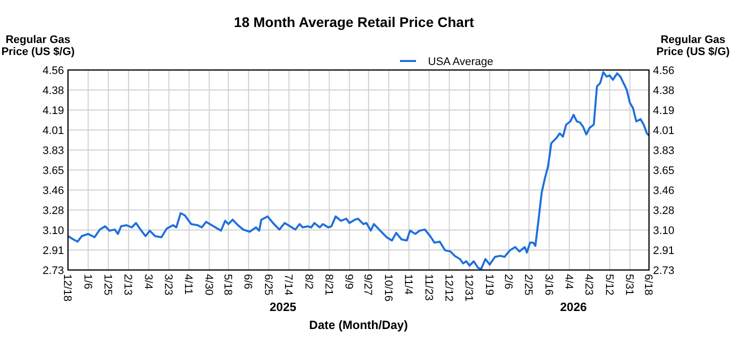 The width and height of the screenshot is (732, 341). I want to click on y2-tick-label: 2.91, so click(663, 250).